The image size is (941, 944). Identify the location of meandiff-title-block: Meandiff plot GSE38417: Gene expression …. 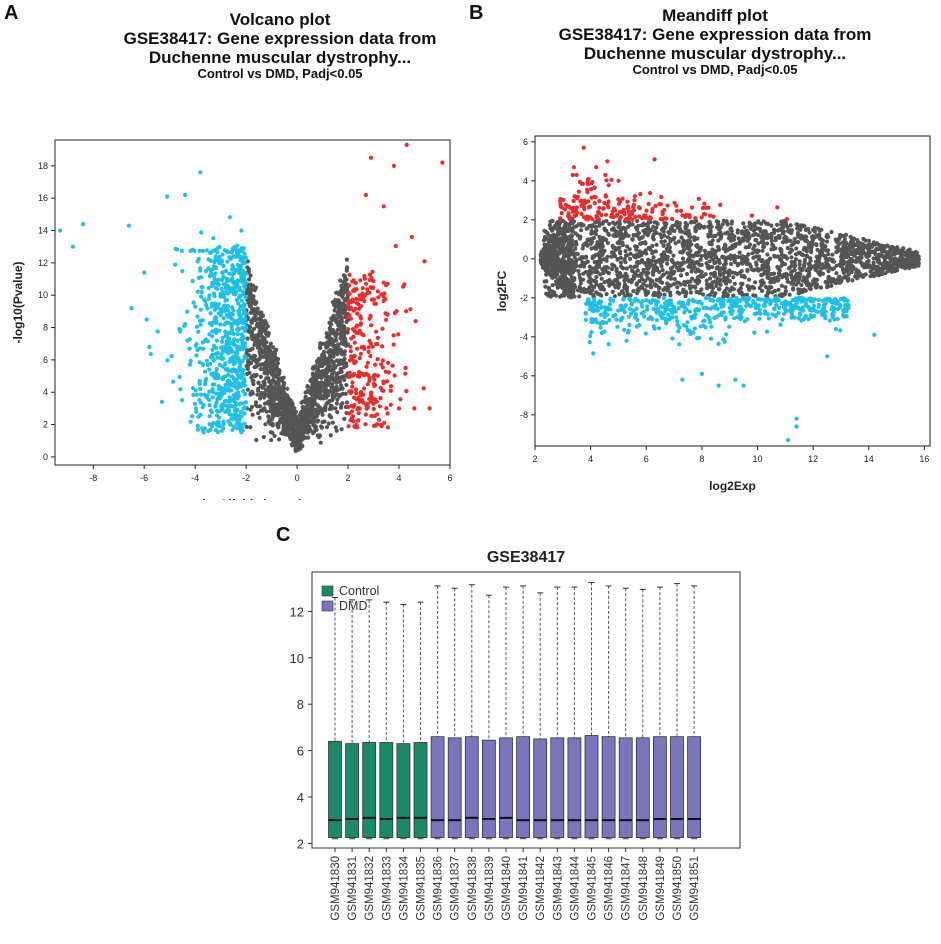
(715, 42).